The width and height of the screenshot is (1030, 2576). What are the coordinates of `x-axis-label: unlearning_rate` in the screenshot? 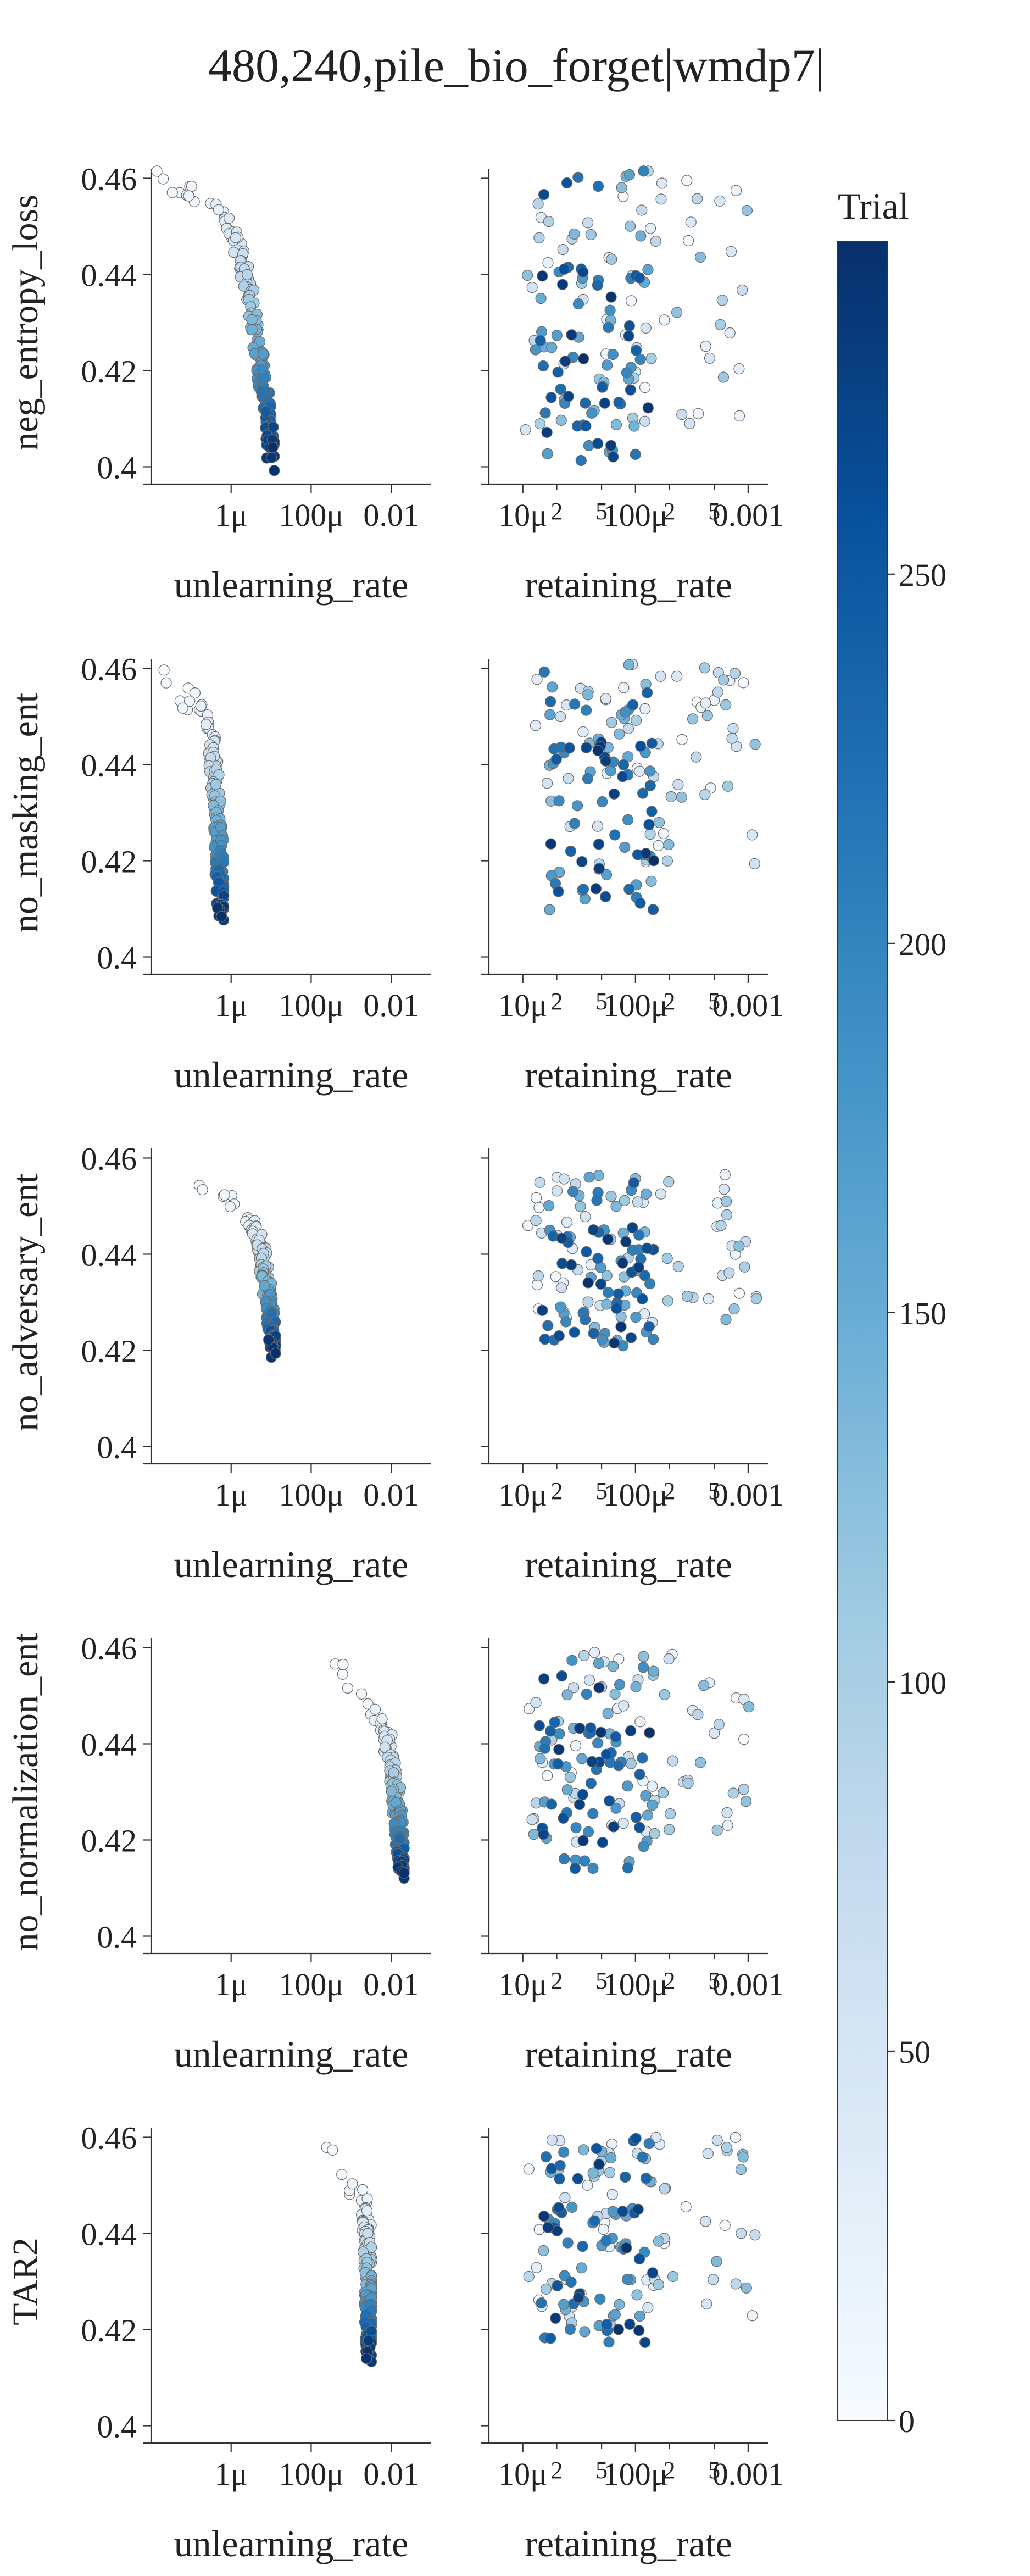 It's located at (291, 585).